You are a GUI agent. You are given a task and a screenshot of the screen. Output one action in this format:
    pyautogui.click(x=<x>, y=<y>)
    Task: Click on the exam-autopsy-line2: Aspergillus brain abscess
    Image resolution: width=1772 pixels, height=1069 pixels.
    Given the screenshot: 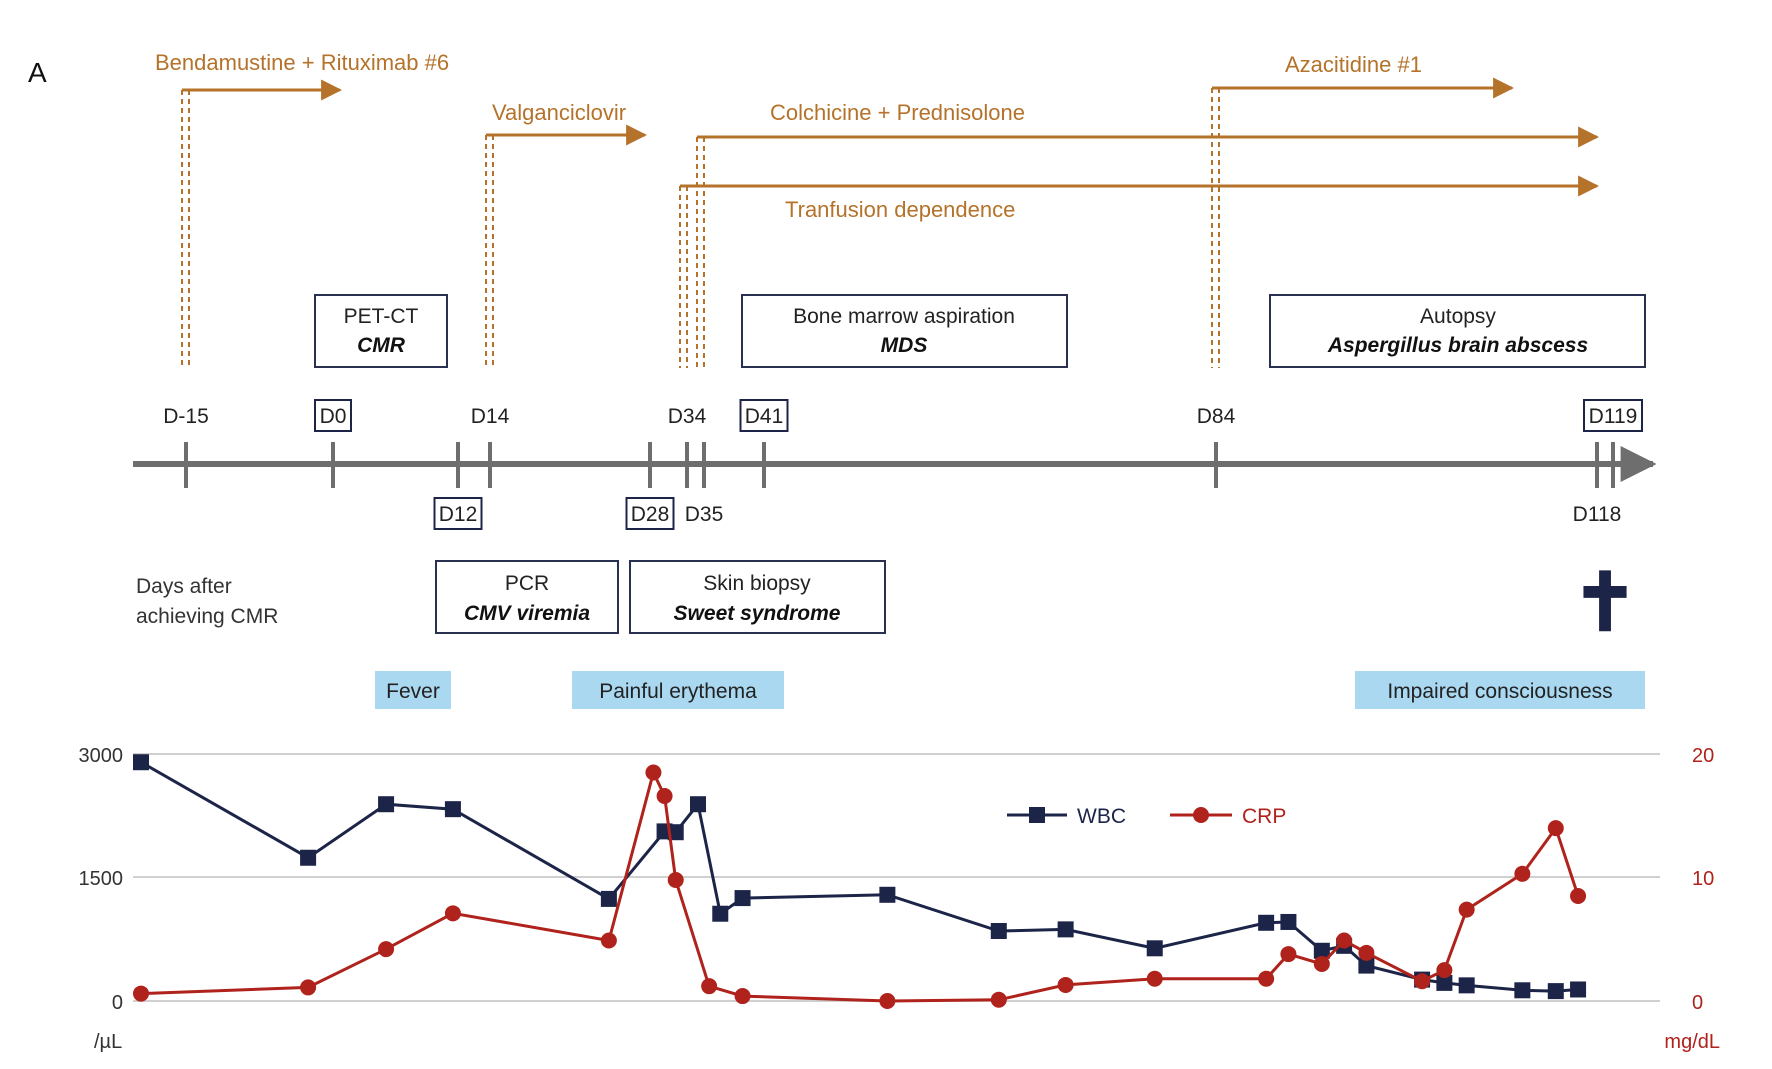 What is the action you would take?
    pyautogui.click(x=1457, y=345)
    